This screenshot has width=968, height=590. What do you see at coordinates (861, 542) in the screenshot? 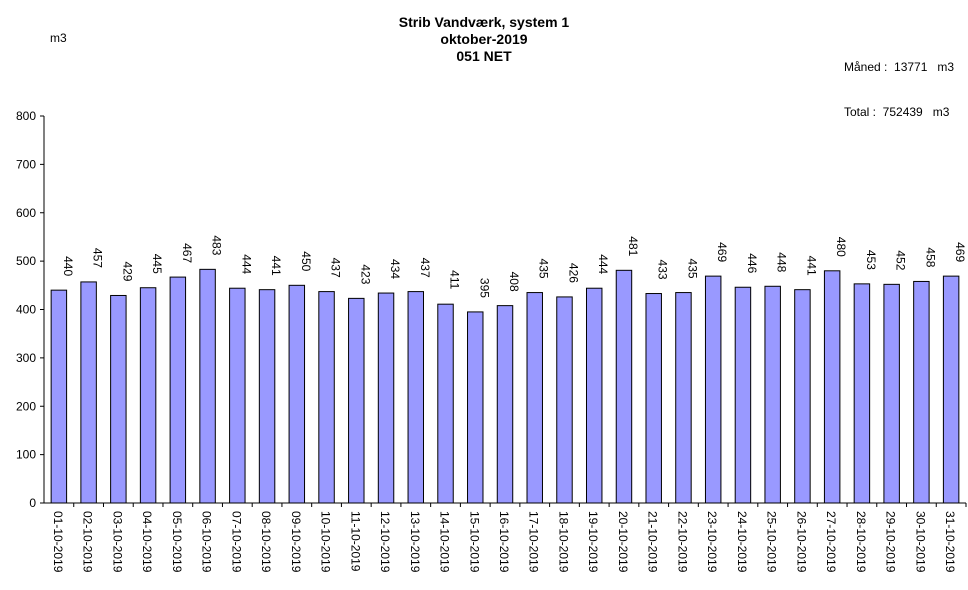
I see `x-tick-label: 28-10-2019` at bounding box center [861, 542].